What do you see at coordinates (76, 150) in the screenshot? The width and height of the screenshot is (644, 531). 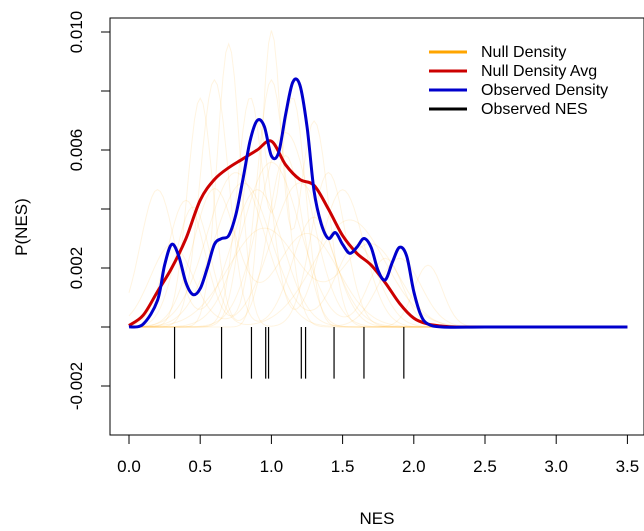 I see `y-tick-label: 0.006` at bounding box center [76, 150].